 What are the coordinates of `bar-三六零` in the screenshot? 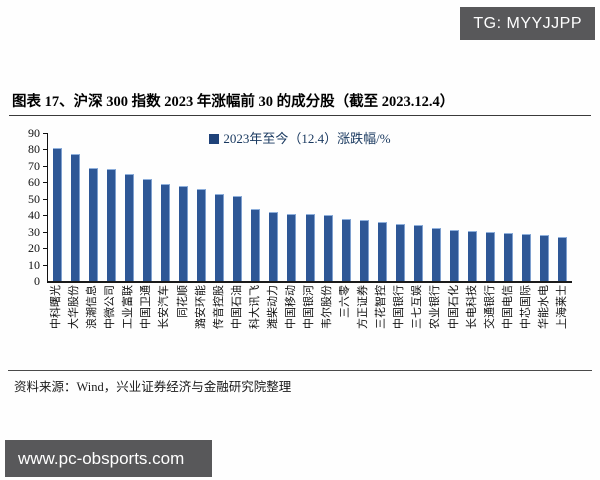 It's located at (346, 249).